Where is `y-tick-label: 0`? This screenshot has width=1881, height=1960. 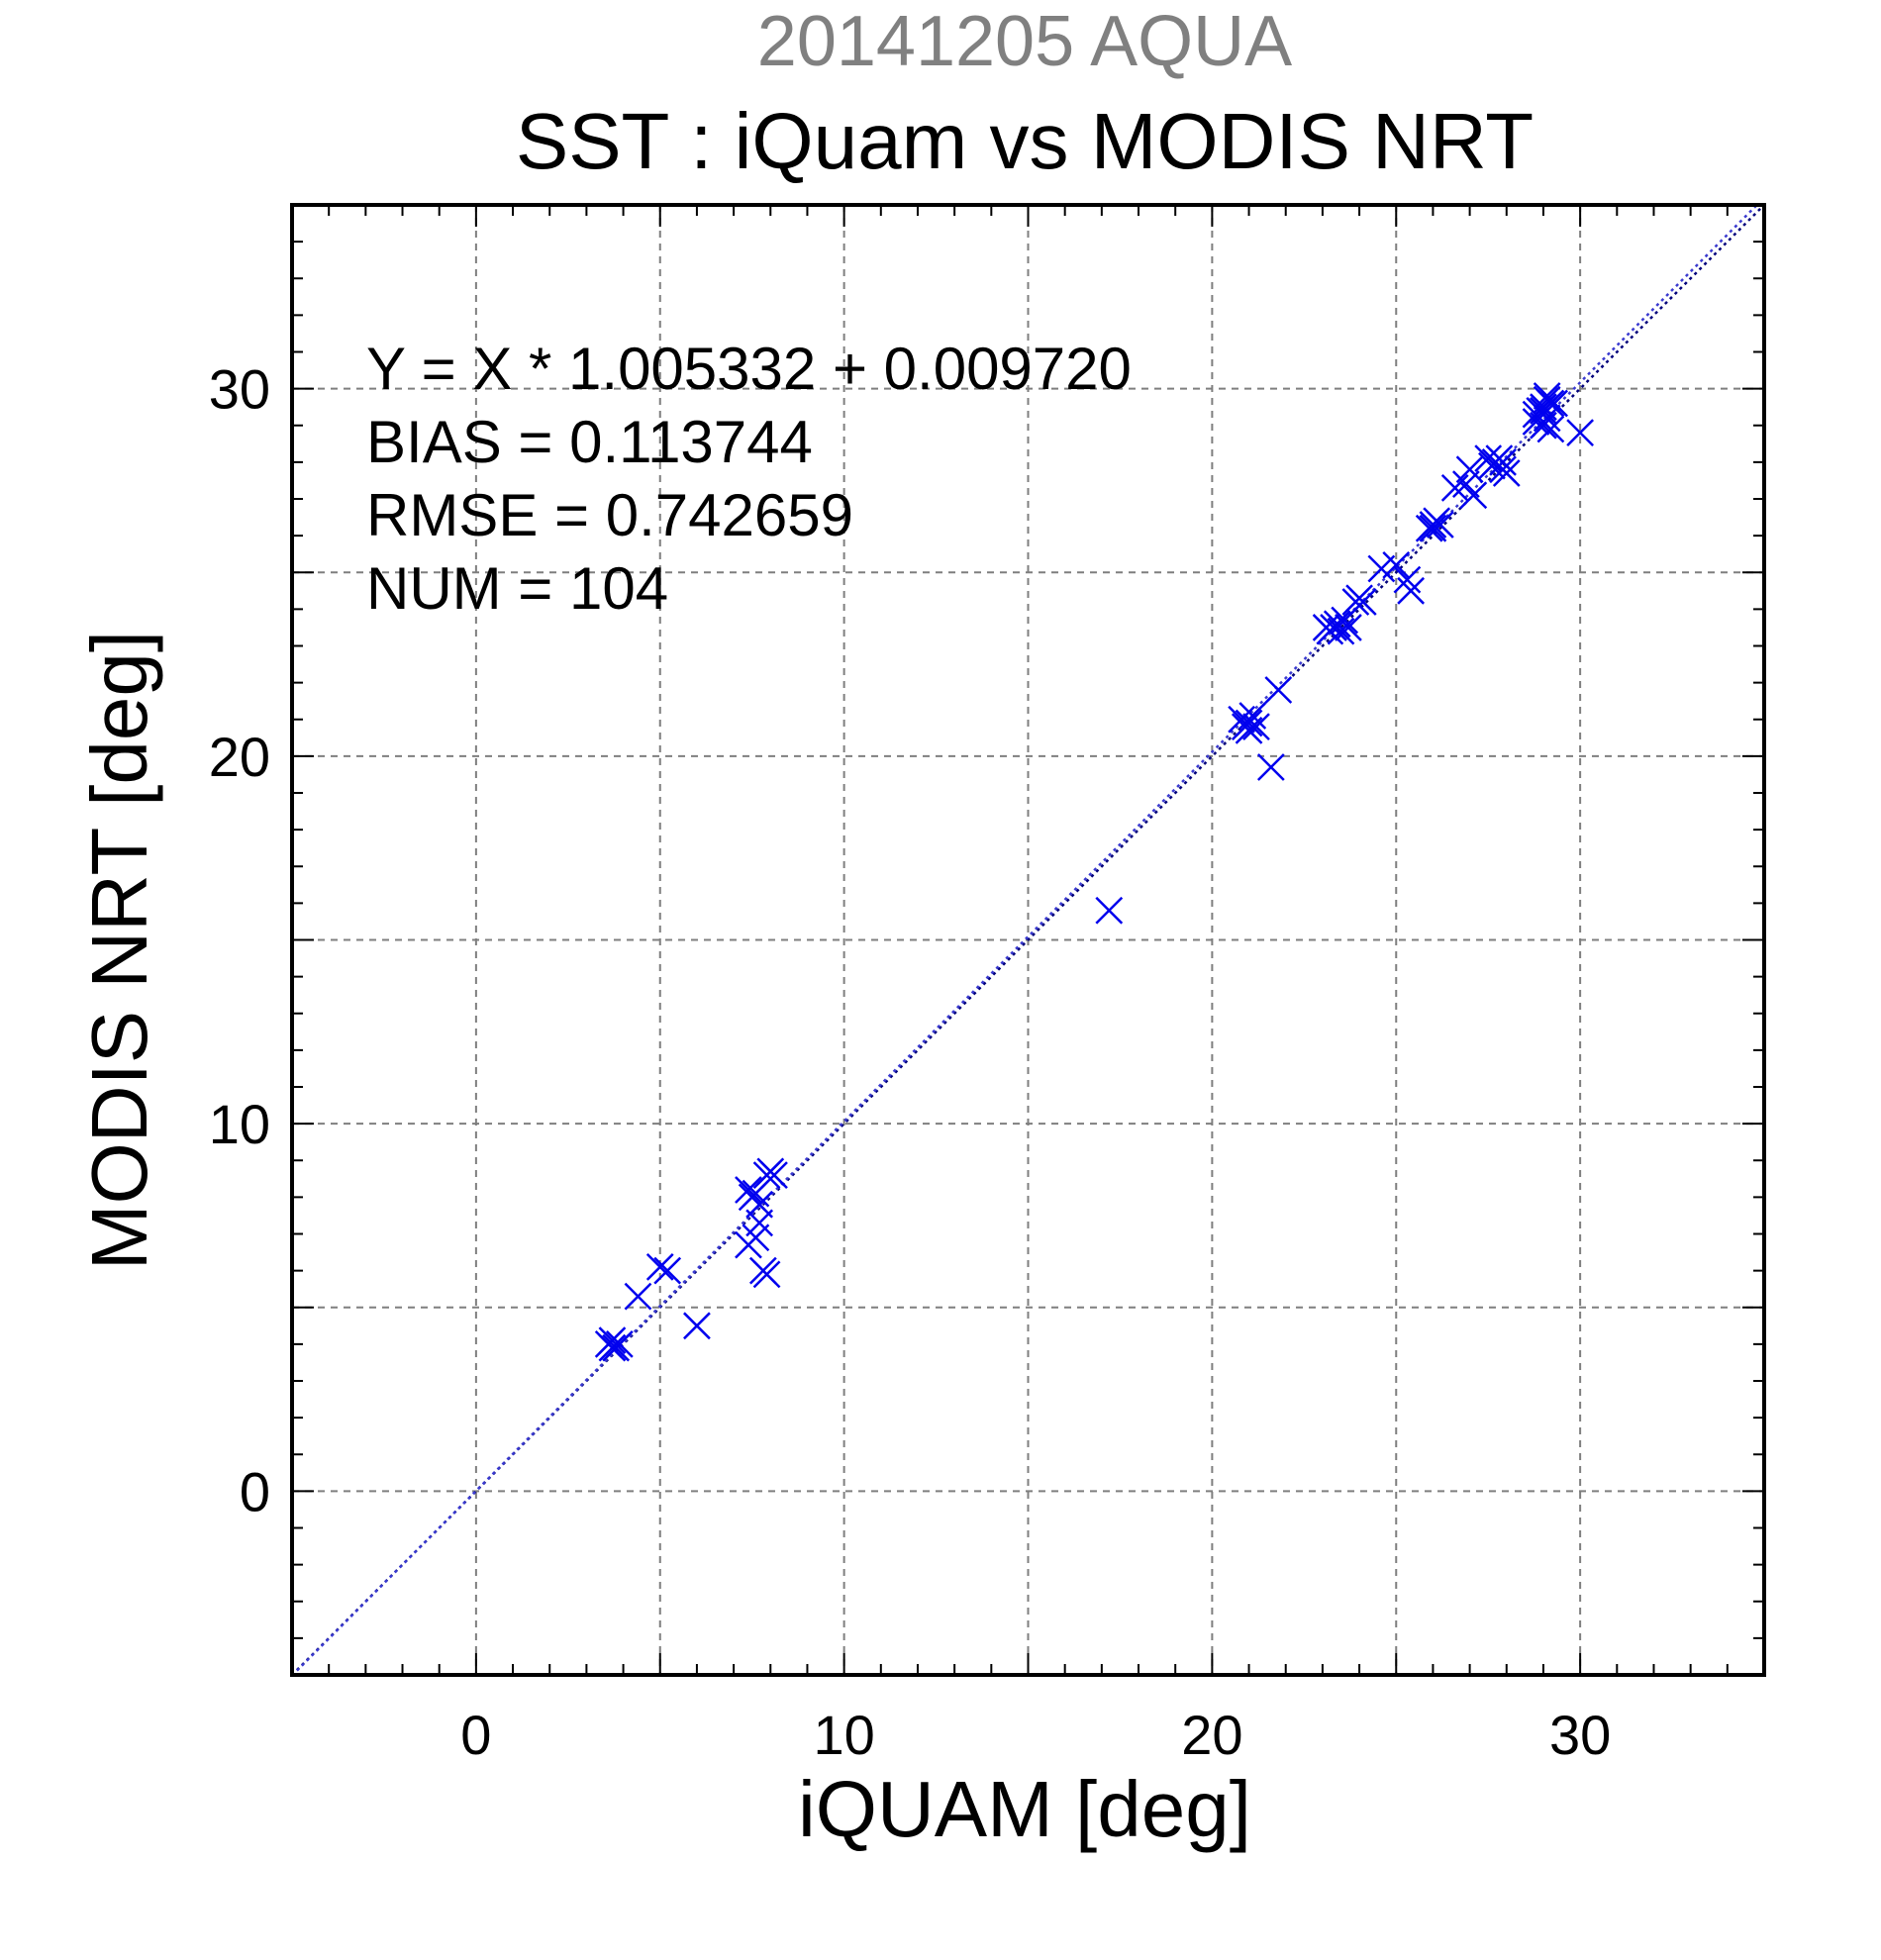 y-tick-label: 0 is located at coordinates (255, 1491).